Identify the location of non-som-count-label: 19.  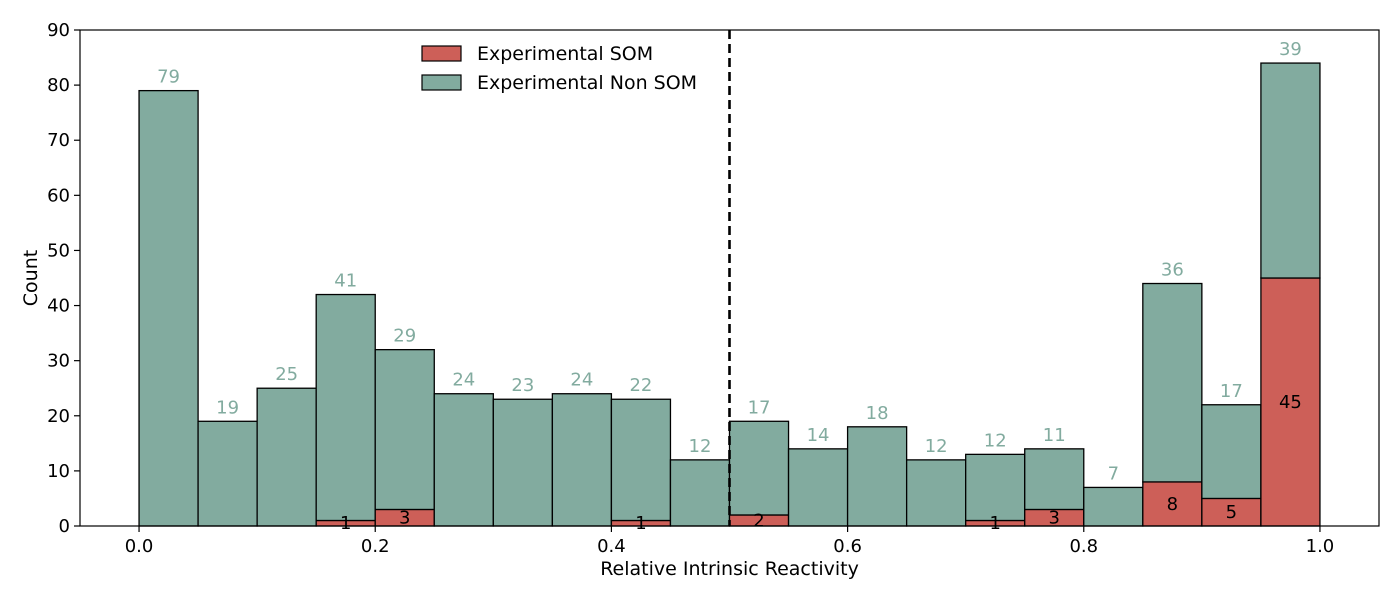
(227, 407).